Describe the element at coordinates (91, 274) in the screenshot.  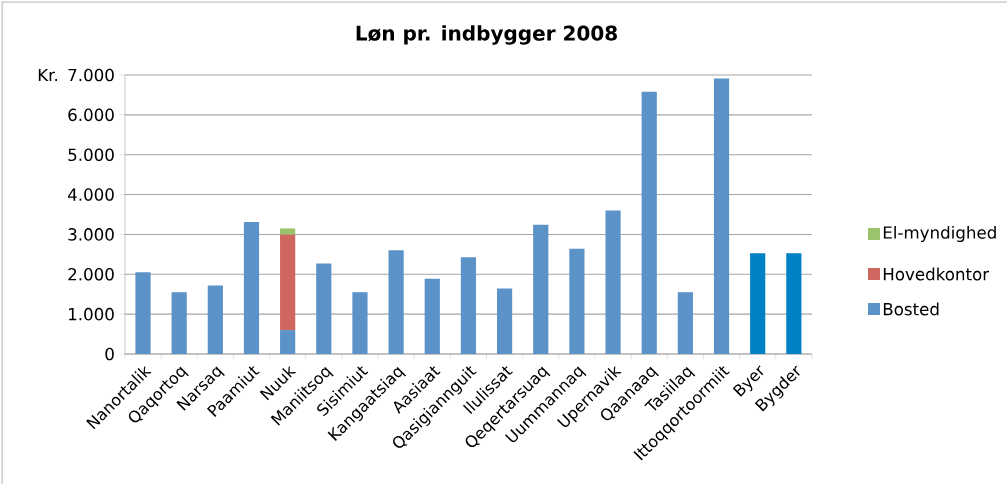
I see `y-tick-label: 2.000` at that location.